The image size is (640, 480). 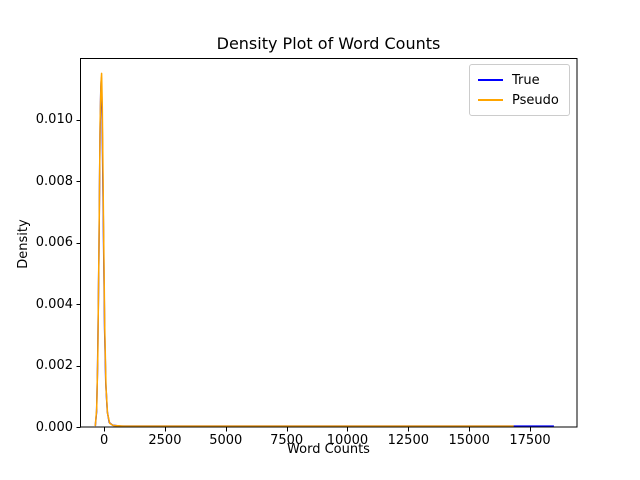 I want to click on x-tick-label-7: 17500, so click(x=530, y=440).